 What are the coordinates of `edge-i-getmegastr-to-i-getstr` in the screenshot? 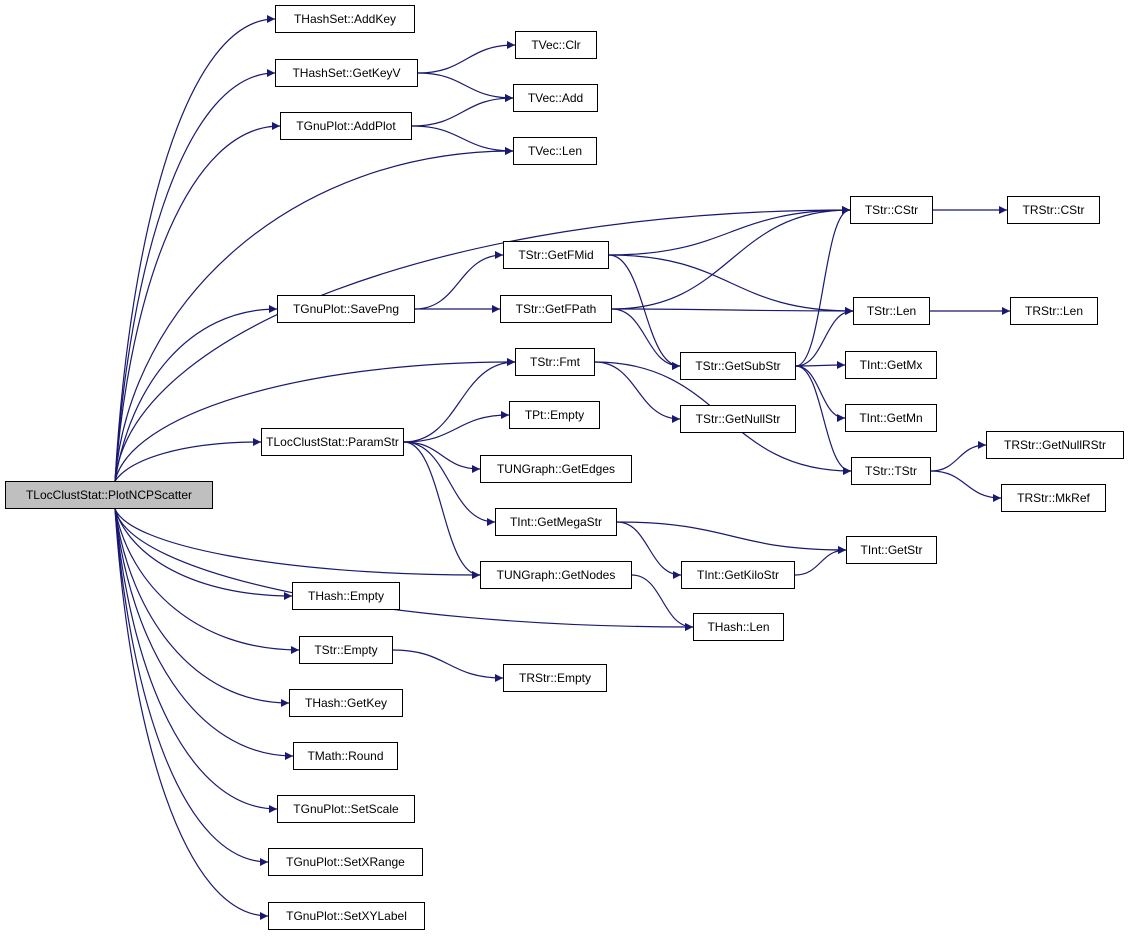 It's located at (731, 537).